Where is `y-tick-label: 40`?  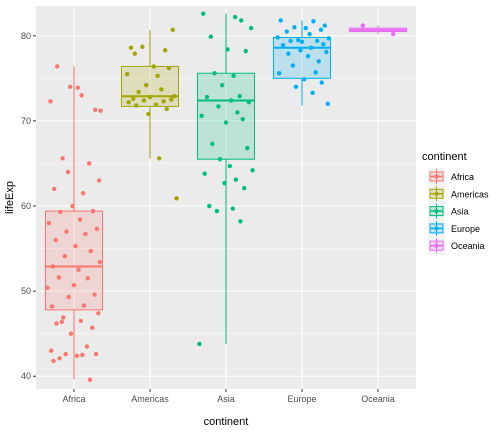 y-tick-label: 40 is located at coordinates (26, 376).